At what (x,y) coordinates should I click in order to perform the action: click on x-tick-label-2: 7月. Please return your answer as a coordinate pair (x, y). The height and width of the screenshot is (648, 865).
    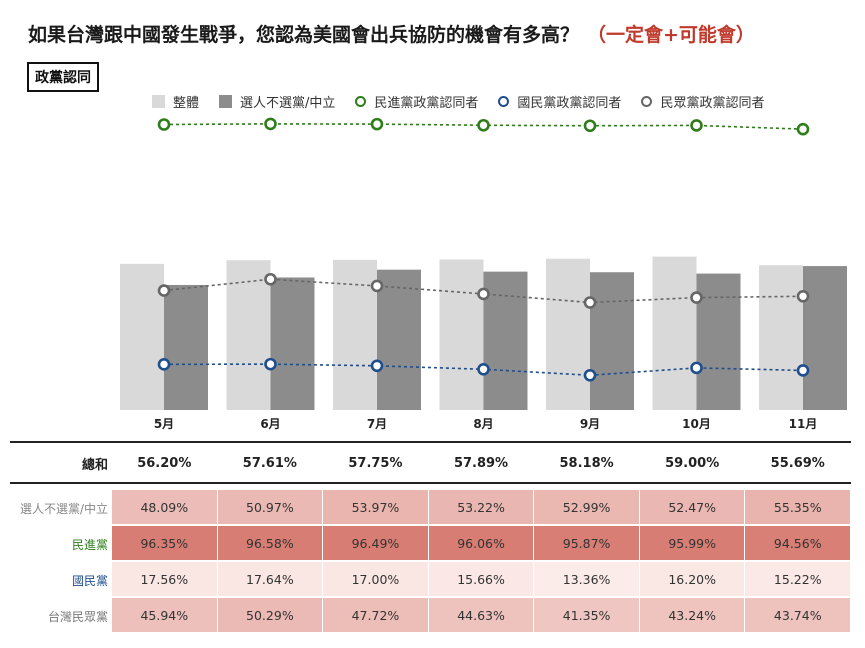
    Looking at the image, I should click on (377, 424).